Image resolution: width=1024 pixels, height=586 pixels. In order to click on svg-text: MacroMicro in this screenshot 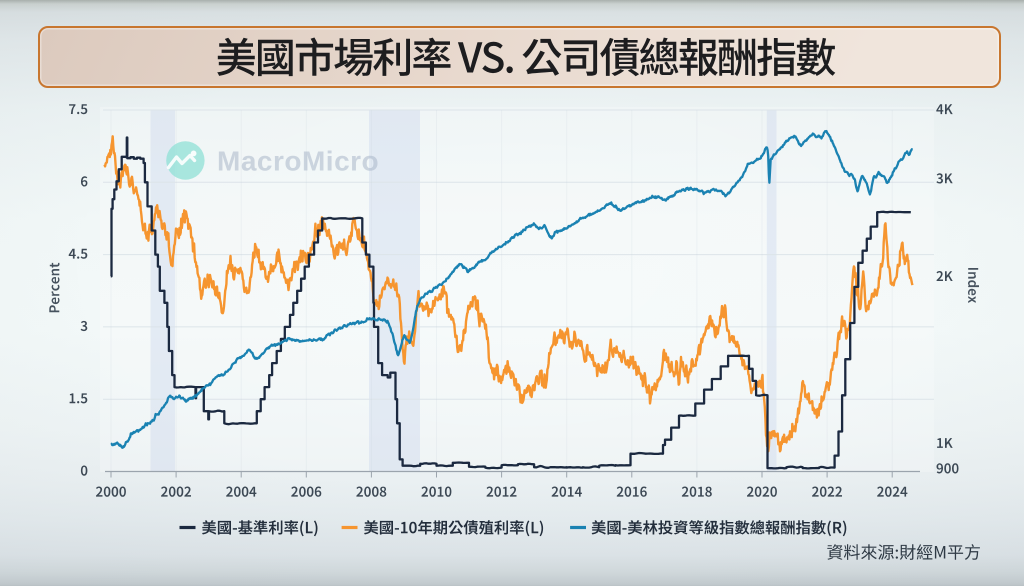, I will do `click(298, 161)`.